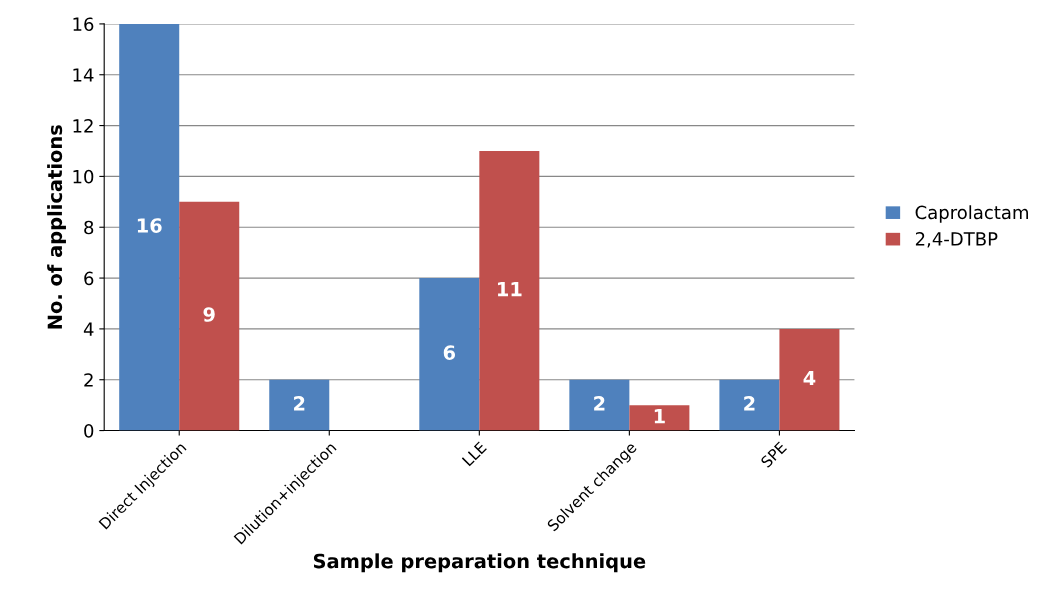  I want to click on y-tick-label: 4, so click(88, 329).